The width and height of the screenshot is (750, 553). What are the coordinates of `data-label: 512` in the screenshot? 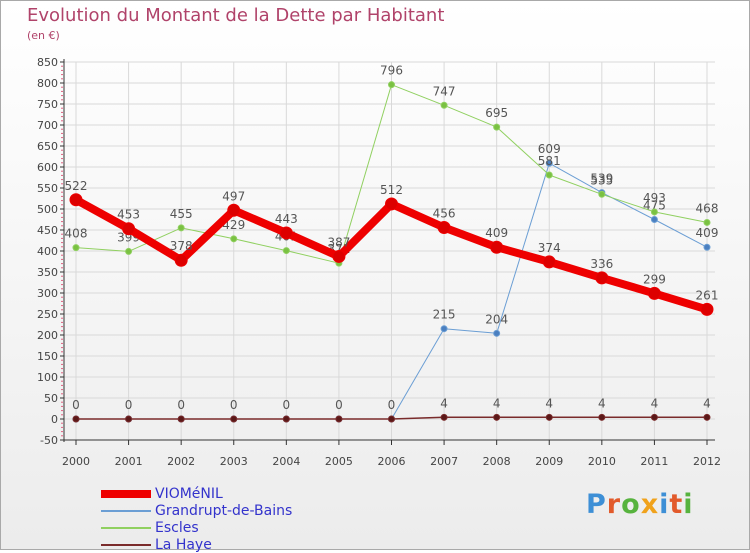 It's located at (391, 190).